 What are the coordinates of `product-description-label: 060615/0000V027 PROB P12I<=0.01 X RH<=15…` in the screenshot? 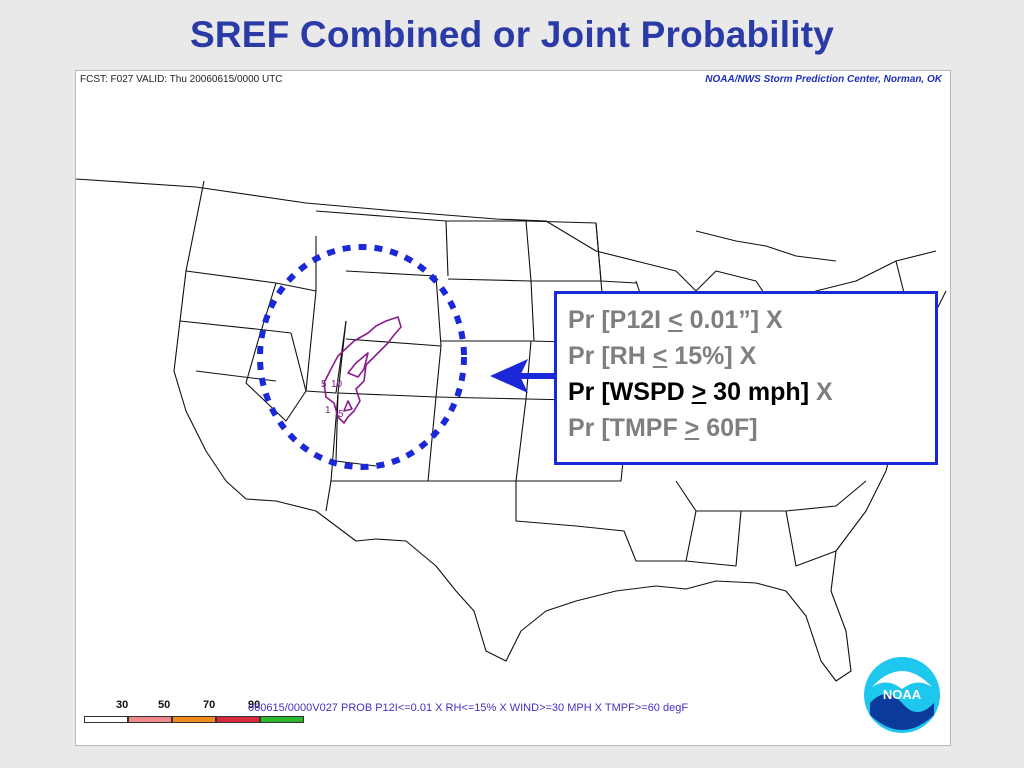 It's located at (468, 708).